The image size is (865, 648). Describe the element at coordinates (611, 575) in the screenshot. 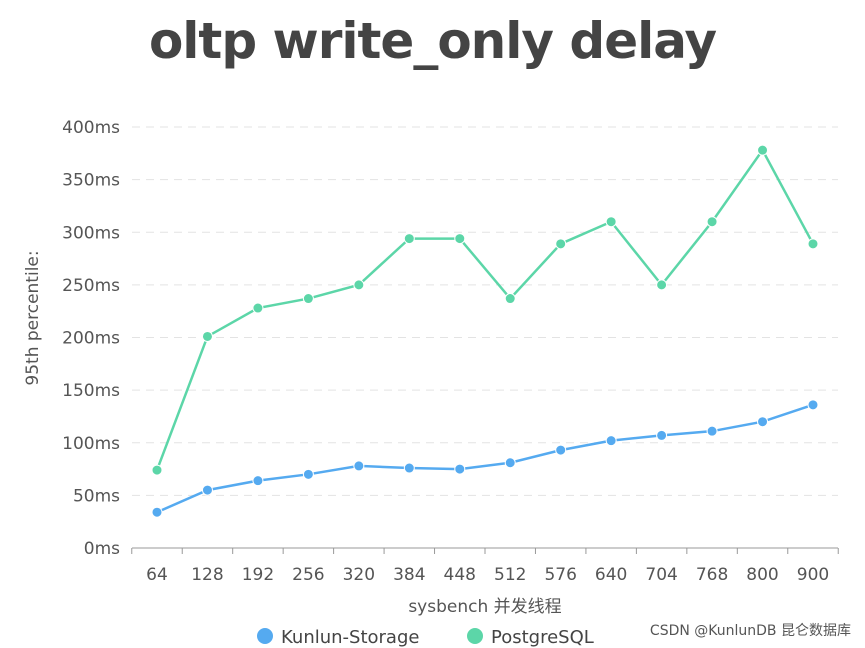

I see `x-tick-label: 640` at that location.